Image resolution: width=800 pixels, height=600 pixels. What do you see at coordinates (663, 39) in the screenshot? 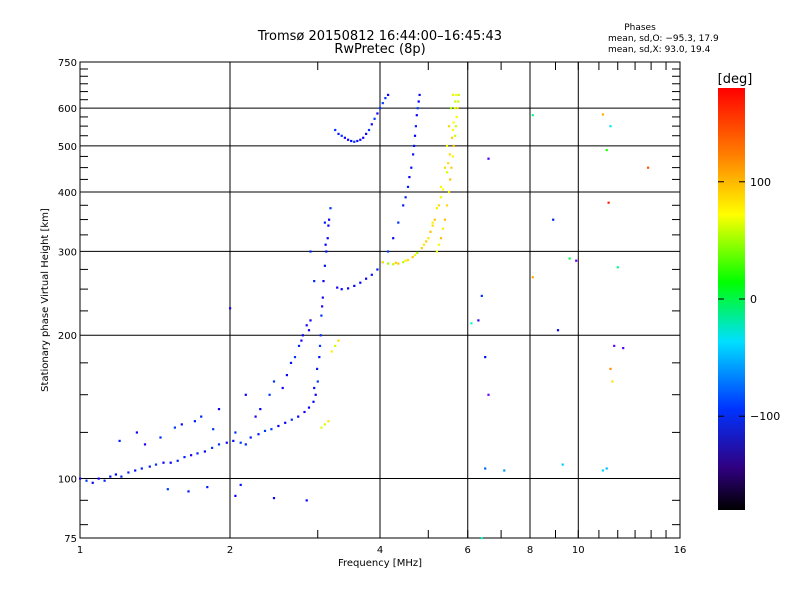
I see `legend-line-o: mean, sd,O: −95.3, 17.9` at bounding box center [663, 39].